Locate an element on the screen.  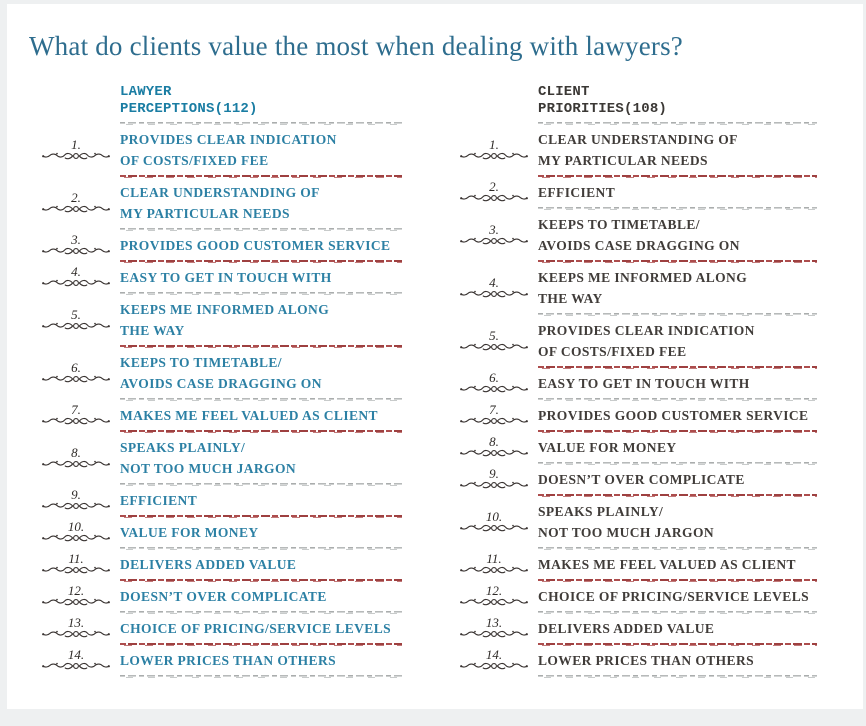
item-text: VALUE FOR MONEY is located at coordinates (607, 447).